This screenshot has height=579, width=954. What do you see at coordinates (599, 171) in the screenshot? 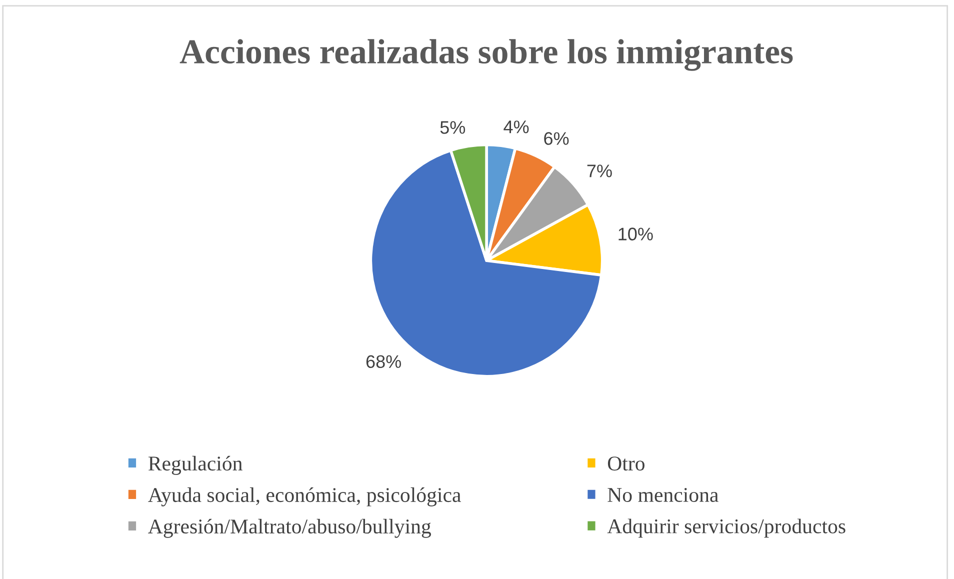
I see `data-label: 7%` at bounding box center [599, 171].